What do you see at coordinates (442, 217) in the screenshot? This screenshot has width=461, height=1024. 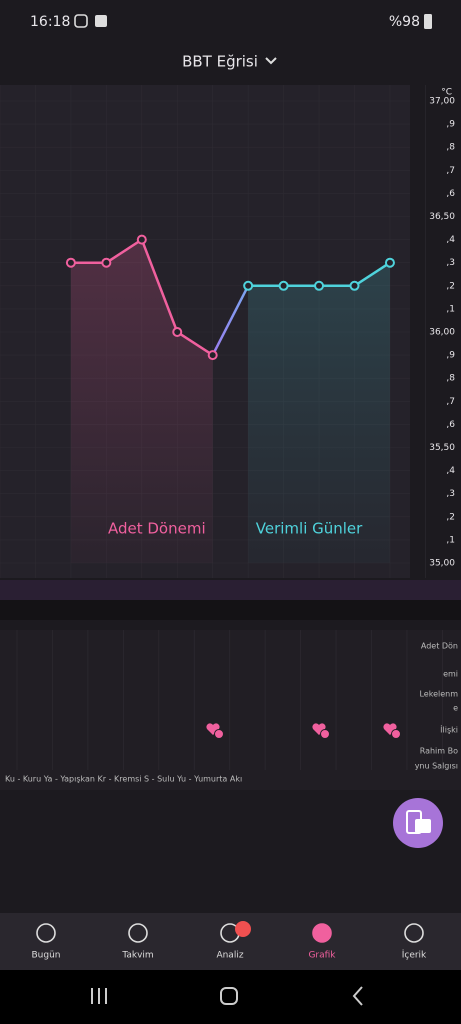 I see `y-tick-label: 36,50` at bounding box center [442, 217].